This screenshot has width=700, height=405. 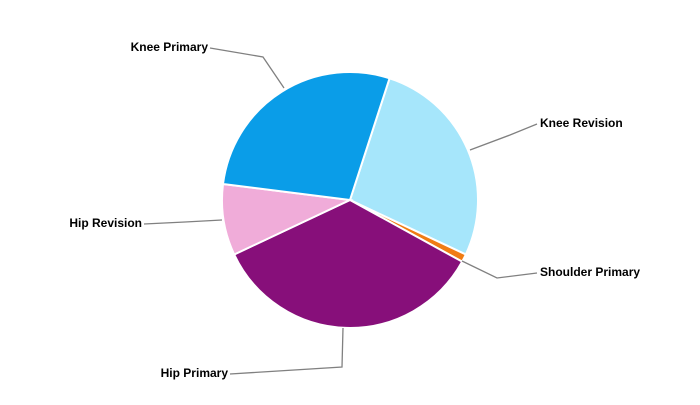 What do you see at coordinates (105, 223) in the screenshot?
I see `slice-label: Hip Revision` at bounding box center [105, 223].